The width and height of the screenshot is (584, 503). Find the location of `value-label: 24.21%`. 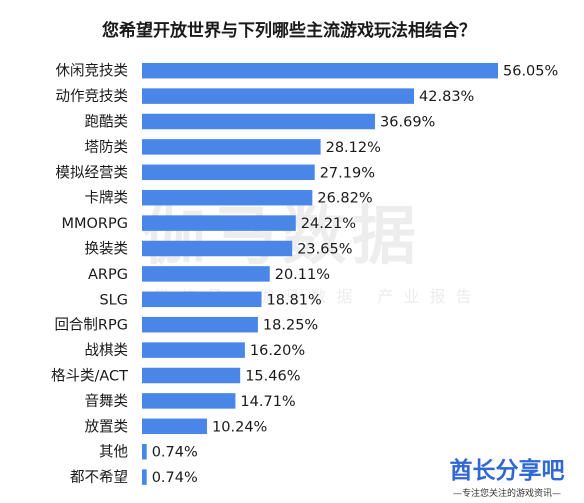

value-label: 24.21% is located at coordinates (328, 224).